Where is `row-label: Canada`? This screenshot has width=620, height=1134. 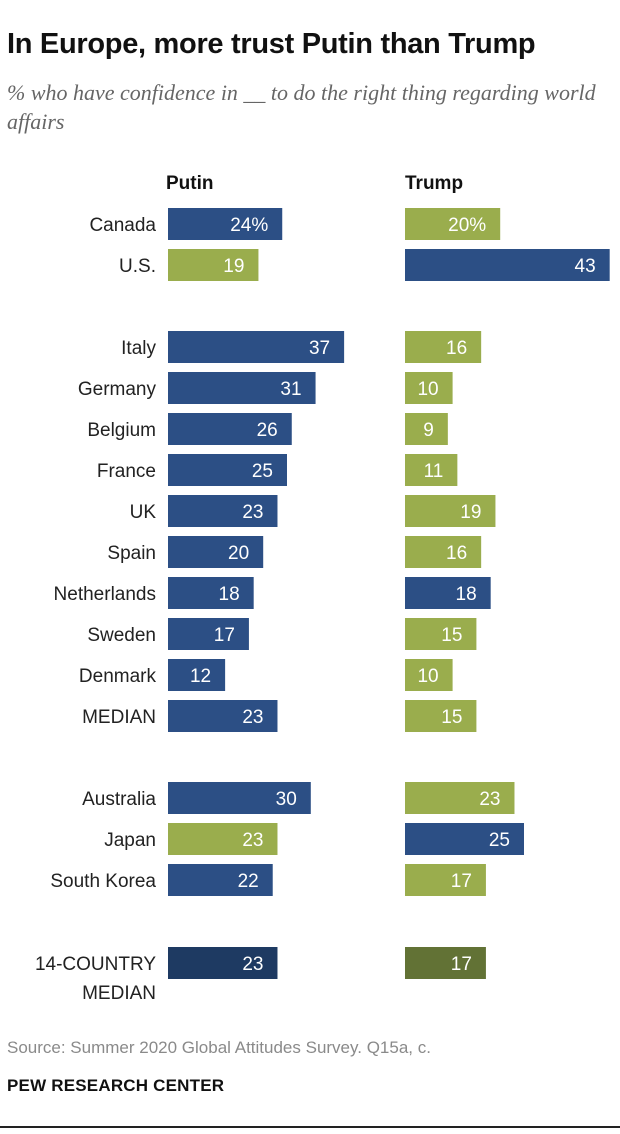
row-label: Canada is located at coordinates (122, 225).